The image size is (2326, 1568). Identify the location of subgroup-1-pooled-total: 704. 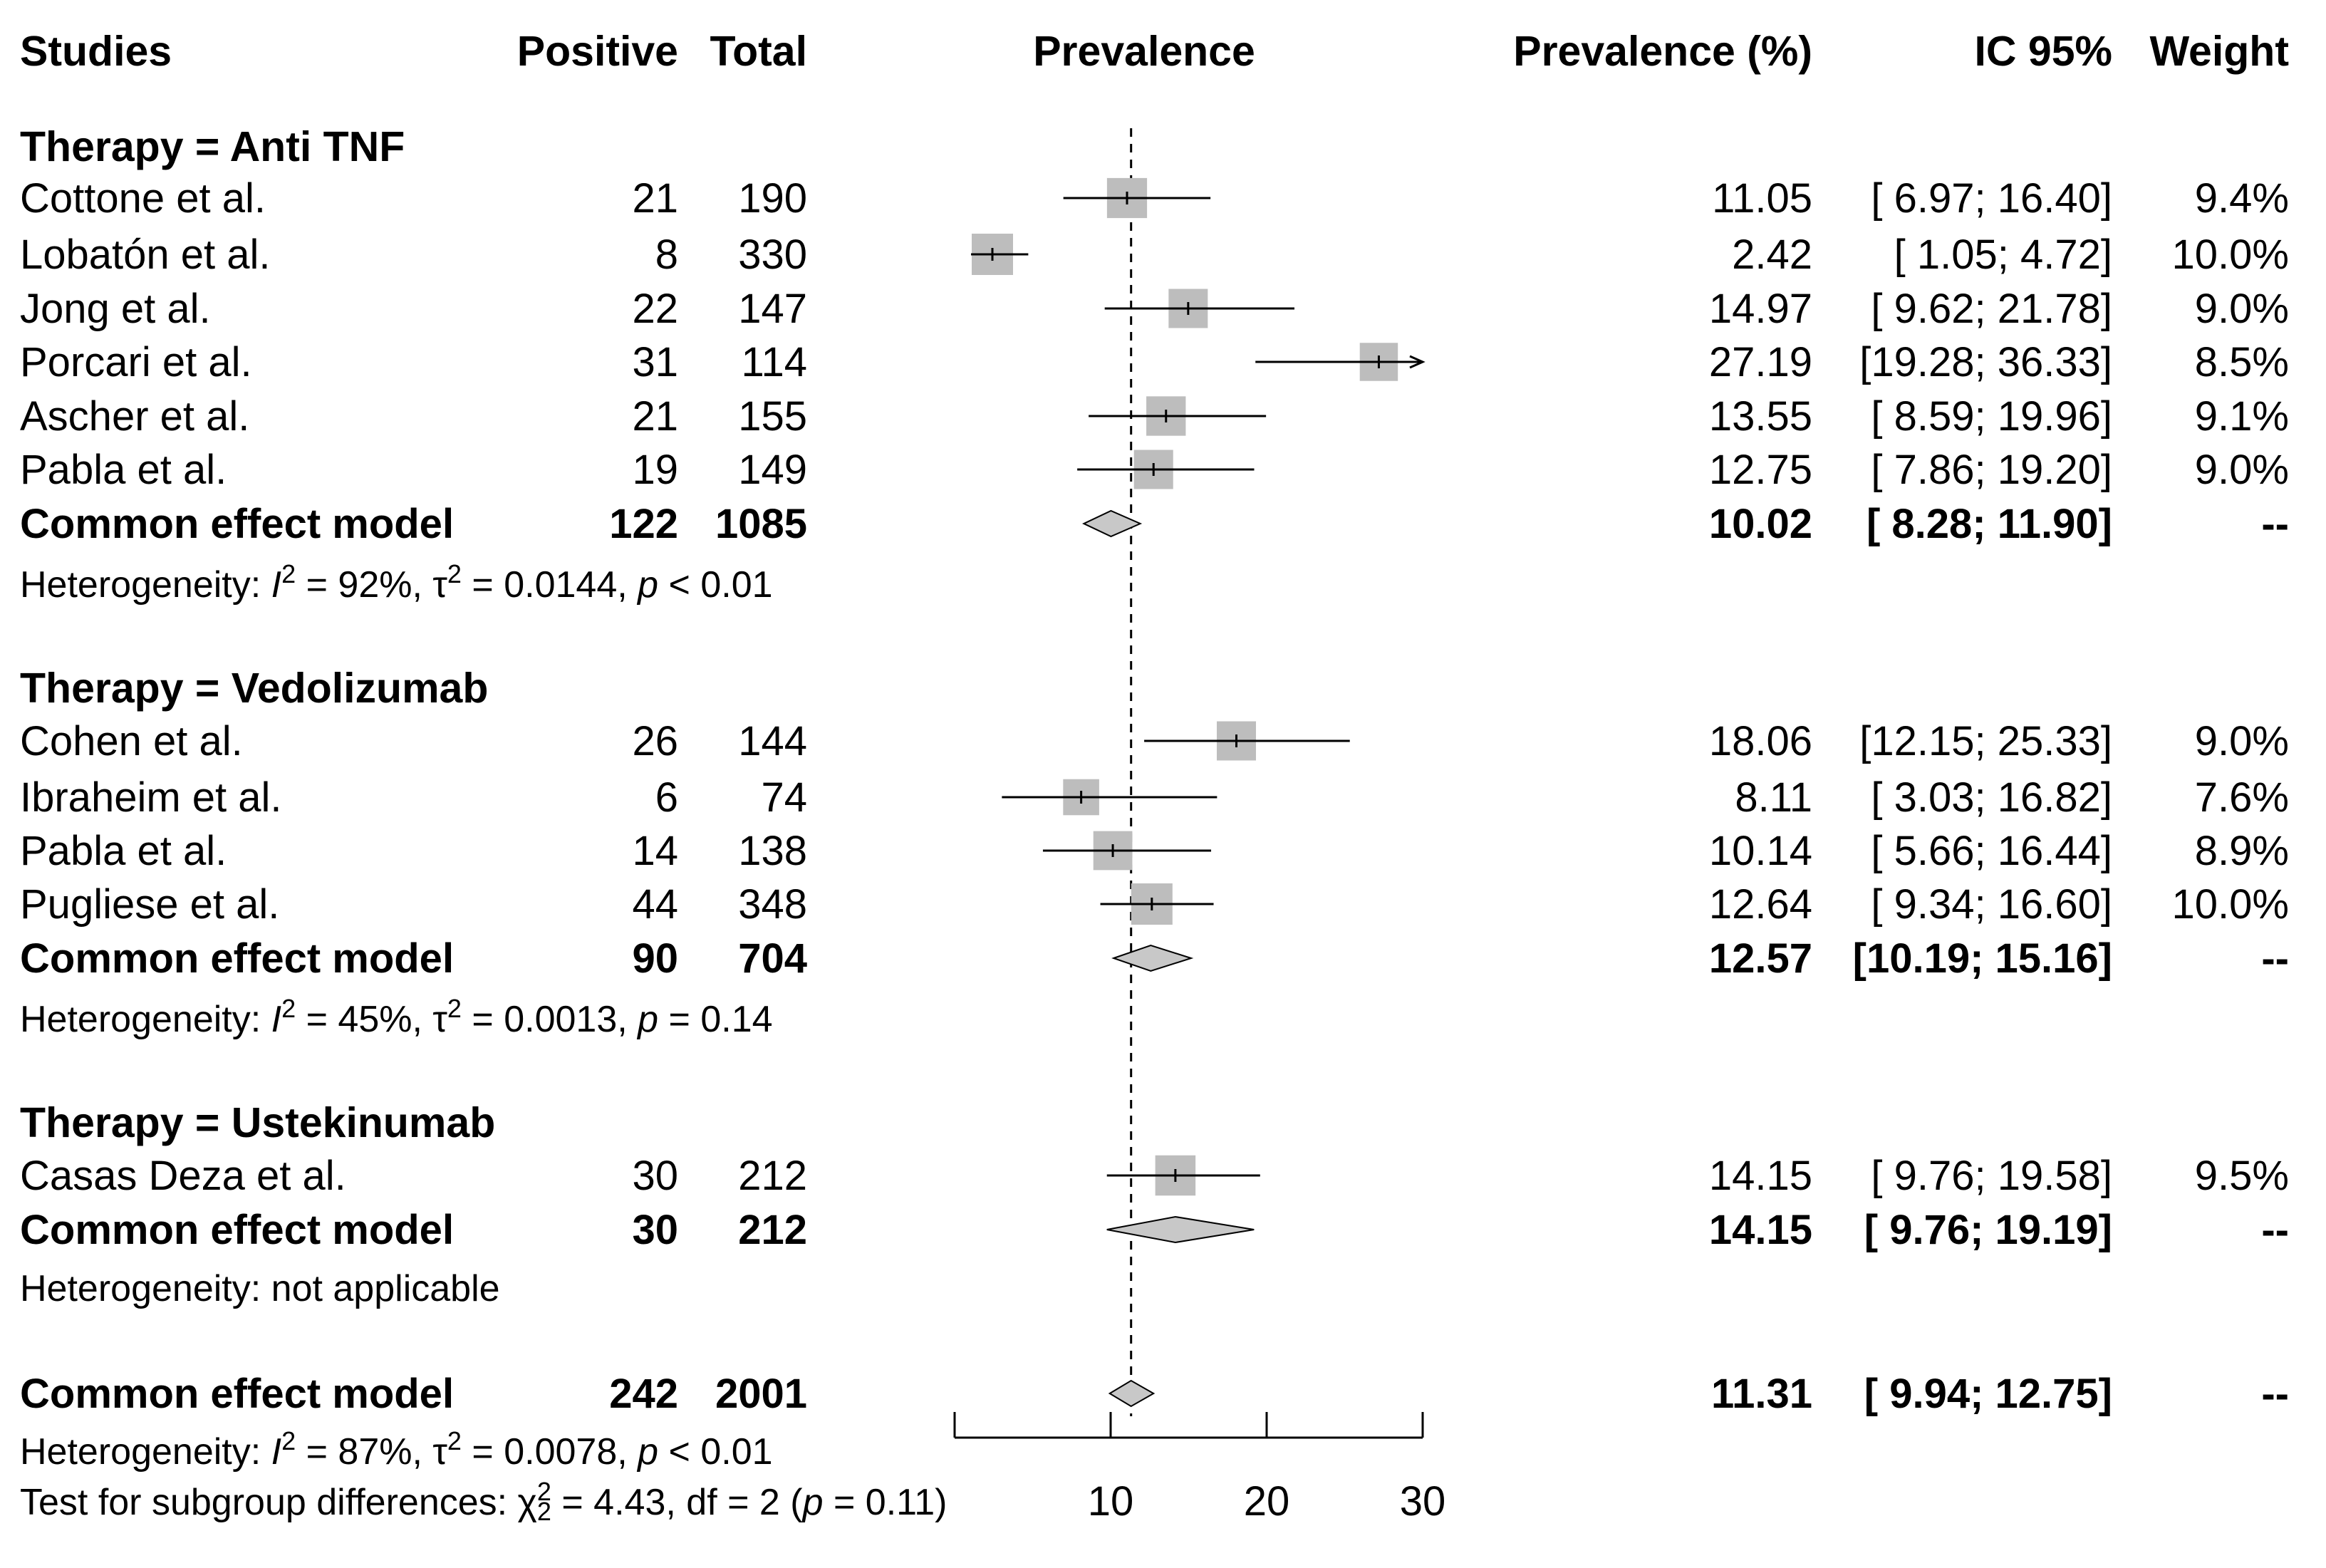
(773, 958).